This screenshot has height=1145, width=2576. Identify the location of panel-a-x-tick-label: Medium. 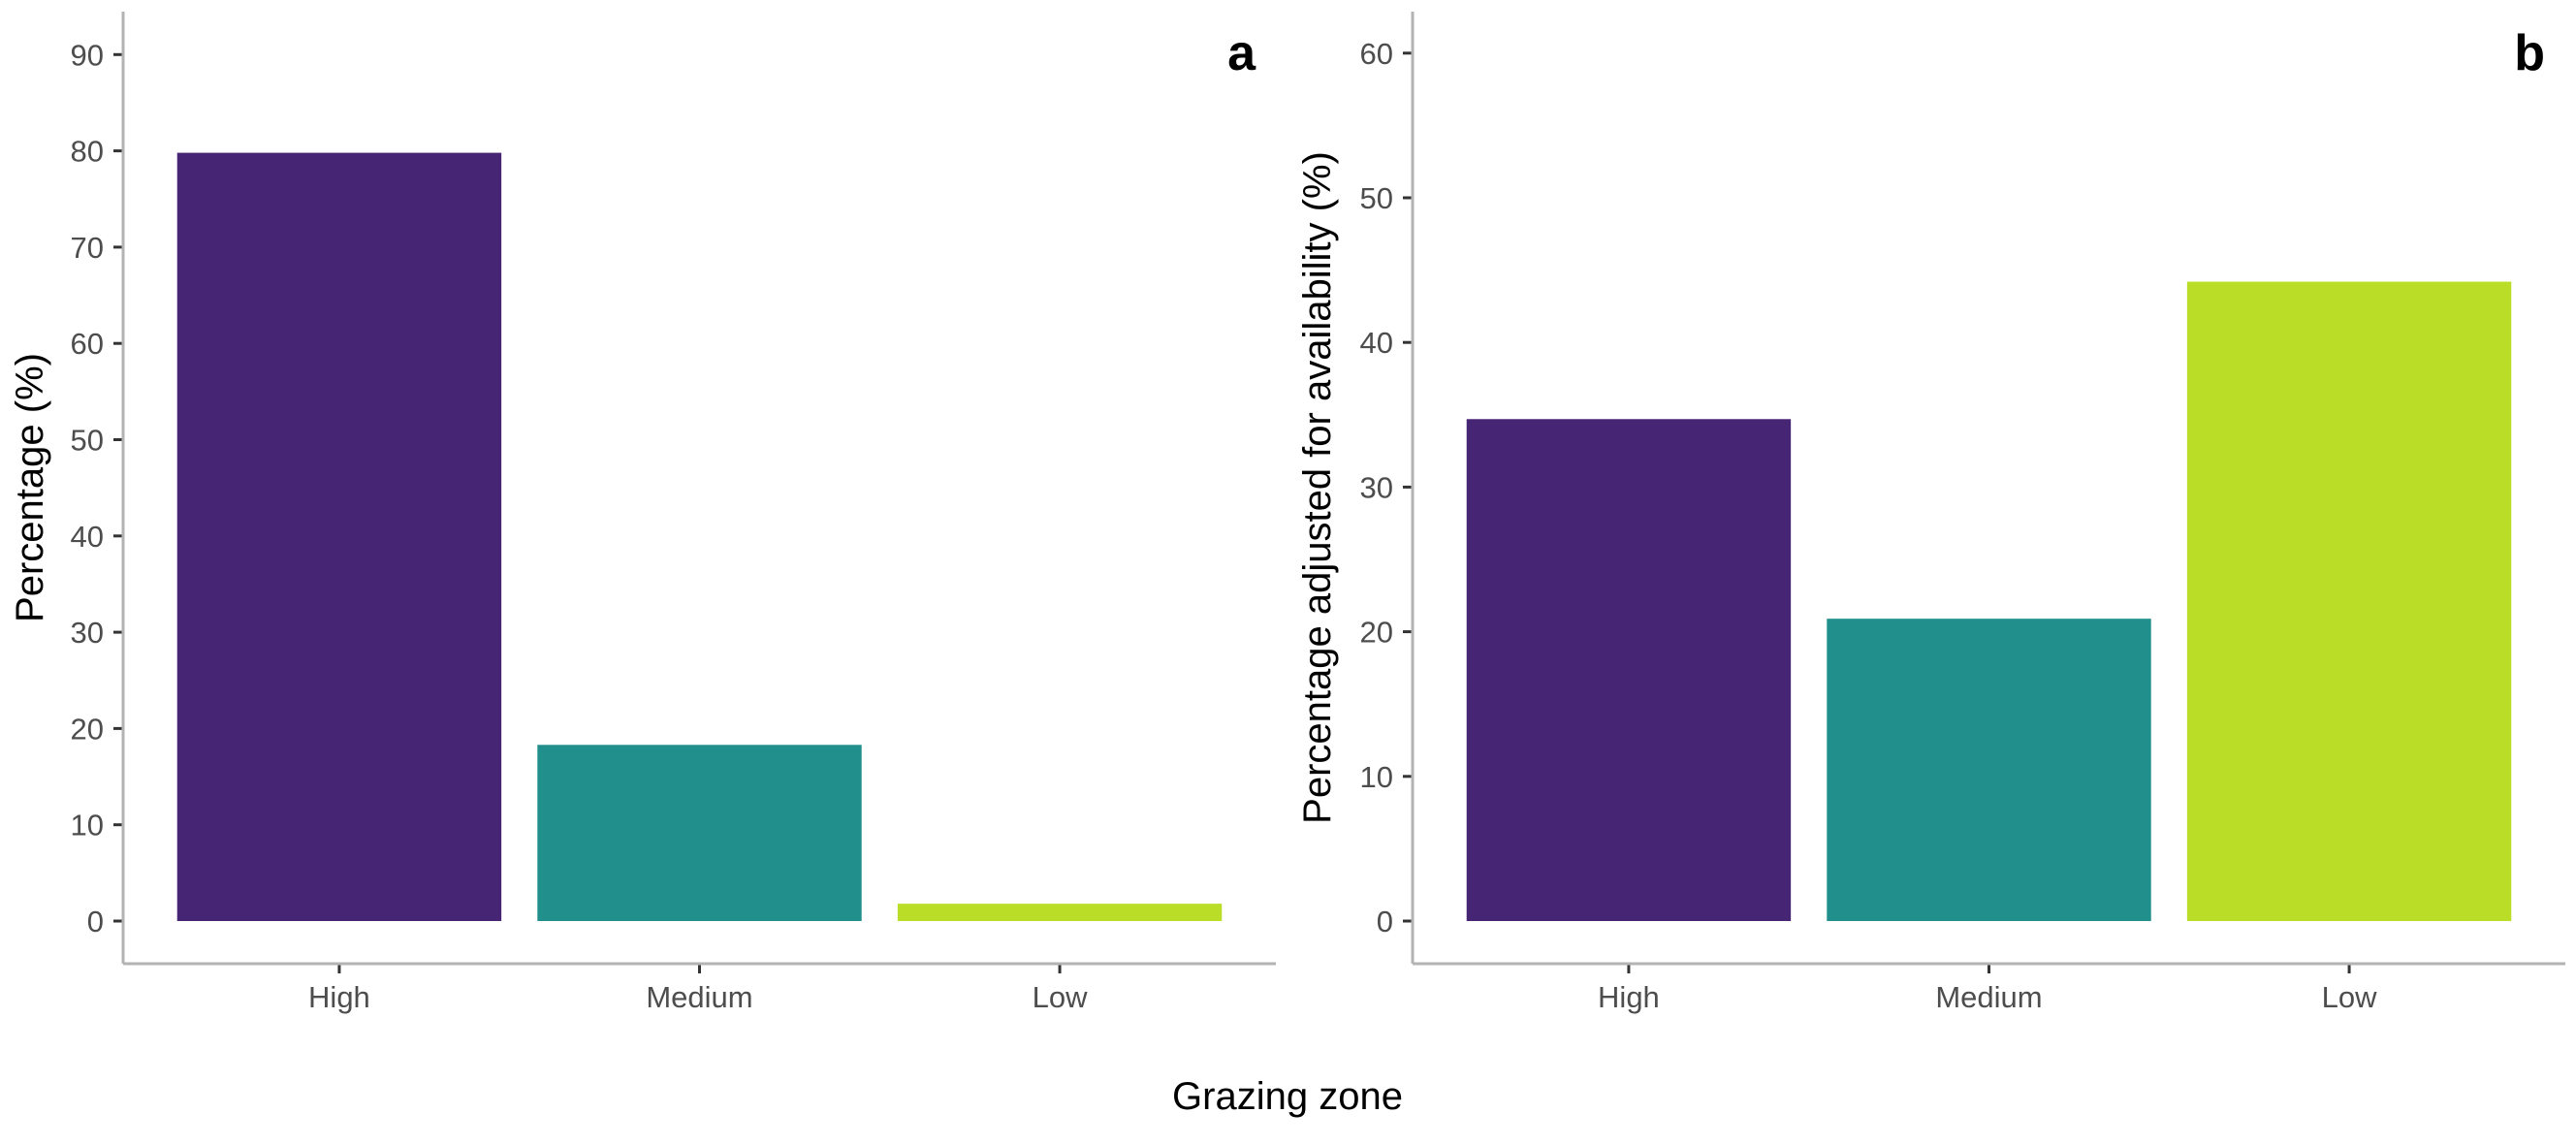
(699, 997).